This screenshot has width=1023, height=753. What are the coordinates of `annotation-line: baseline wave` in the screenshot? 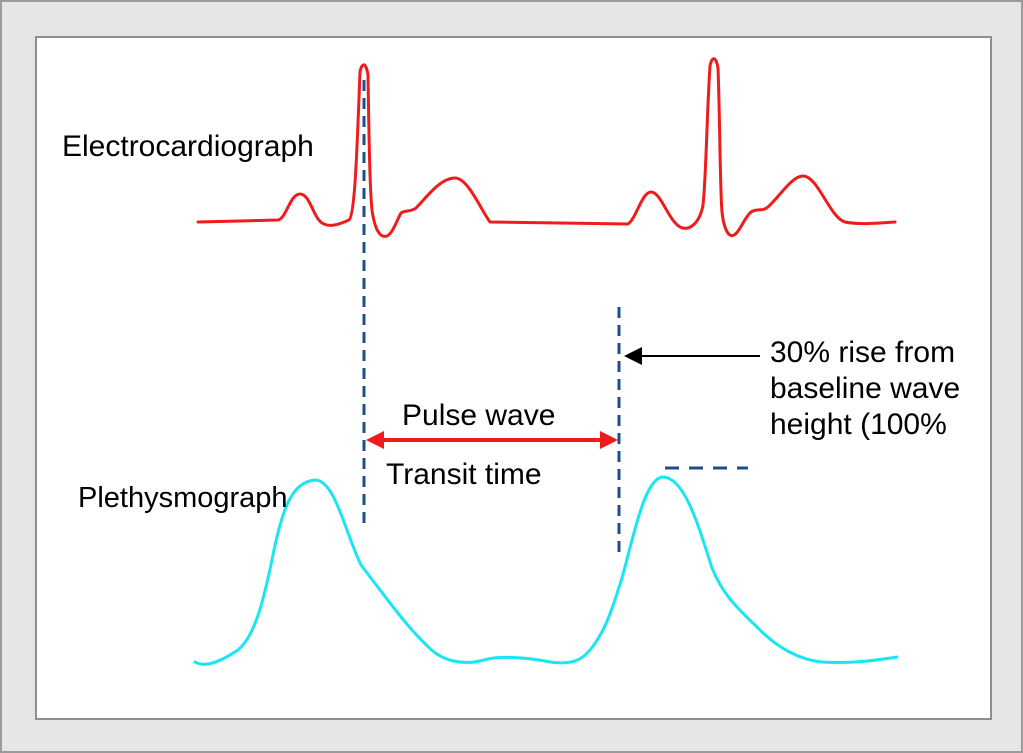 It's located at (865, 388).